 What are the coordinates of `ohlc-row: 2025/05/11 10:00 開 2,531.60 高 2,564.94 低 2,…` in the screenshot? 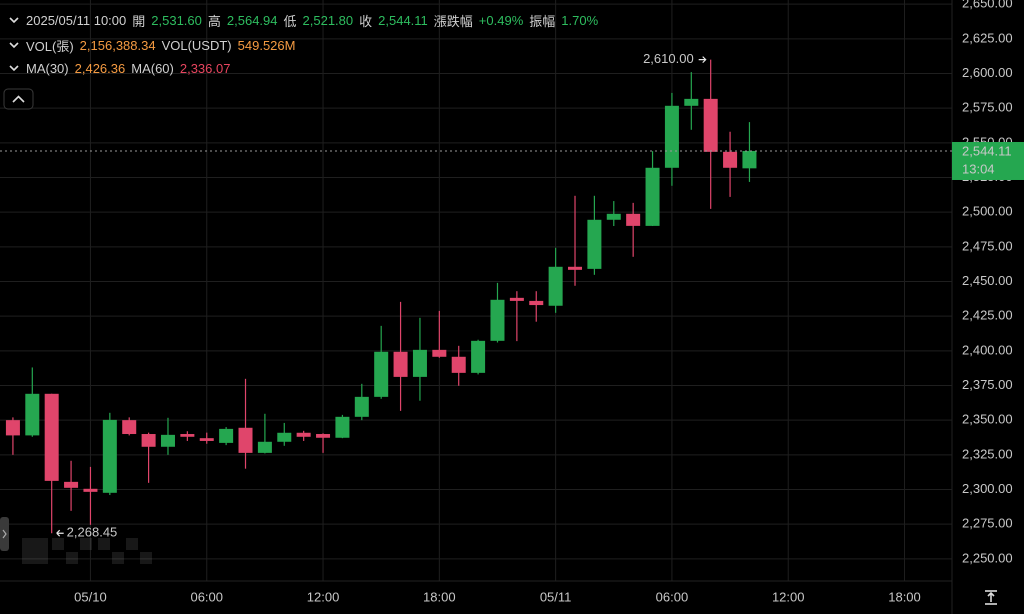 It's located at (303, 20).